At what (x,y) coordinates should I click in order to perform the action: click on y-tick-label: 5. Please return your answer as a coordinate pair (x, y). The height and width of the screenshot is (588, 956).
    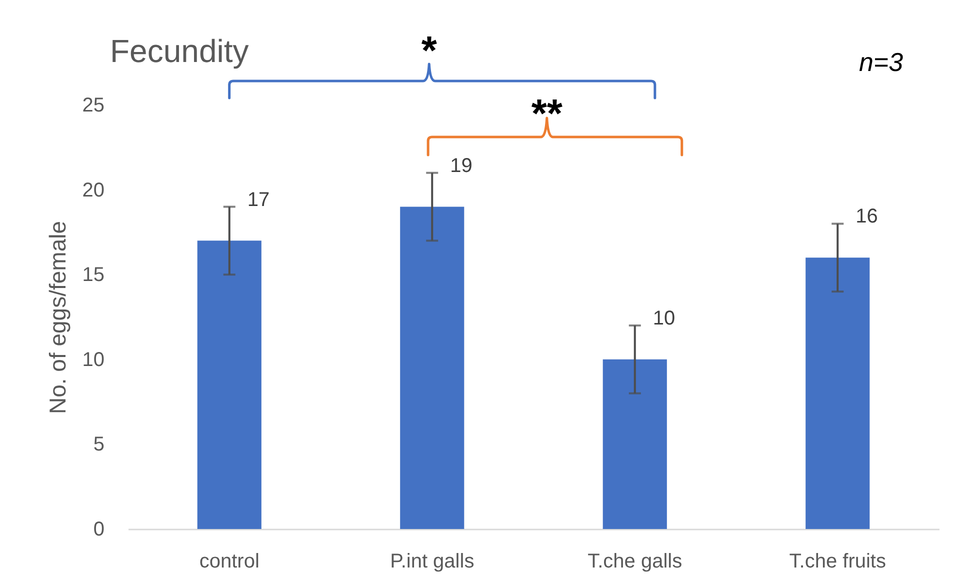
    Looking at the image, I should click on (98, 445).